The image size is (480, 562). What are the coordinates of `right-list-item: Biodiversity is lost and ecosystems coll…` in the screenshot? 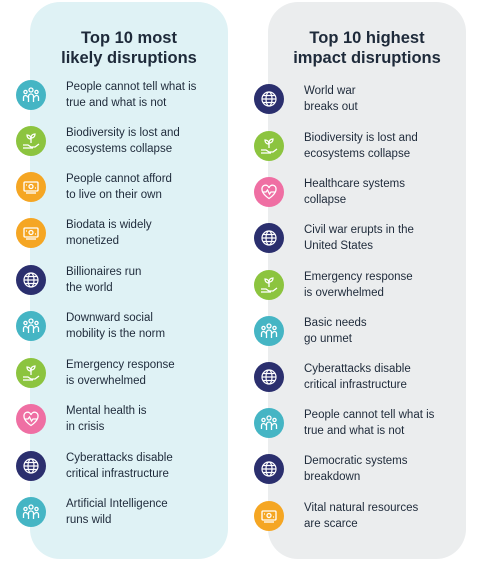 It's located at (364, 153).